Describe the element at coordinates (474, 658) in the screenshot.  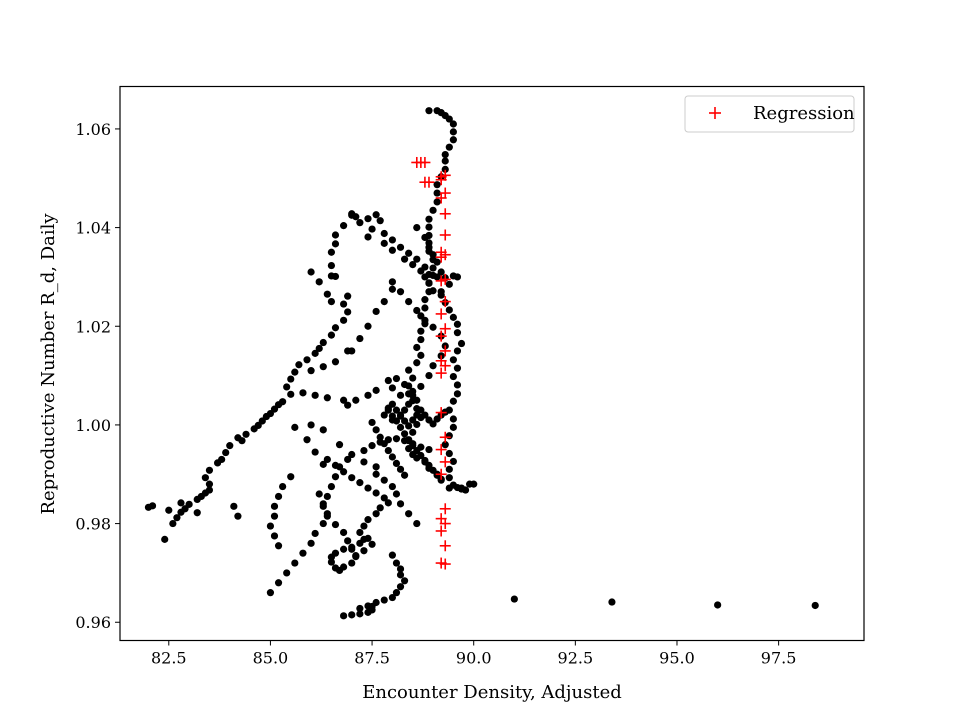
I see `x-tick-label: 90.0` at that location.